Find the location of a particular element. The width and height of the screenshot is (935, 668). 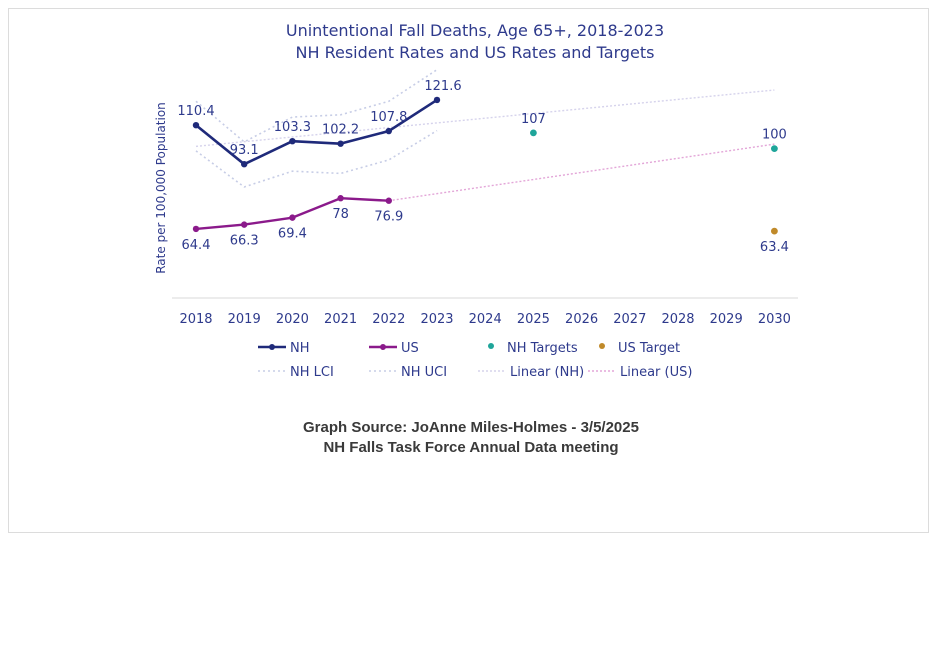

legend-label-us: US is located at coordinates (410, 348).